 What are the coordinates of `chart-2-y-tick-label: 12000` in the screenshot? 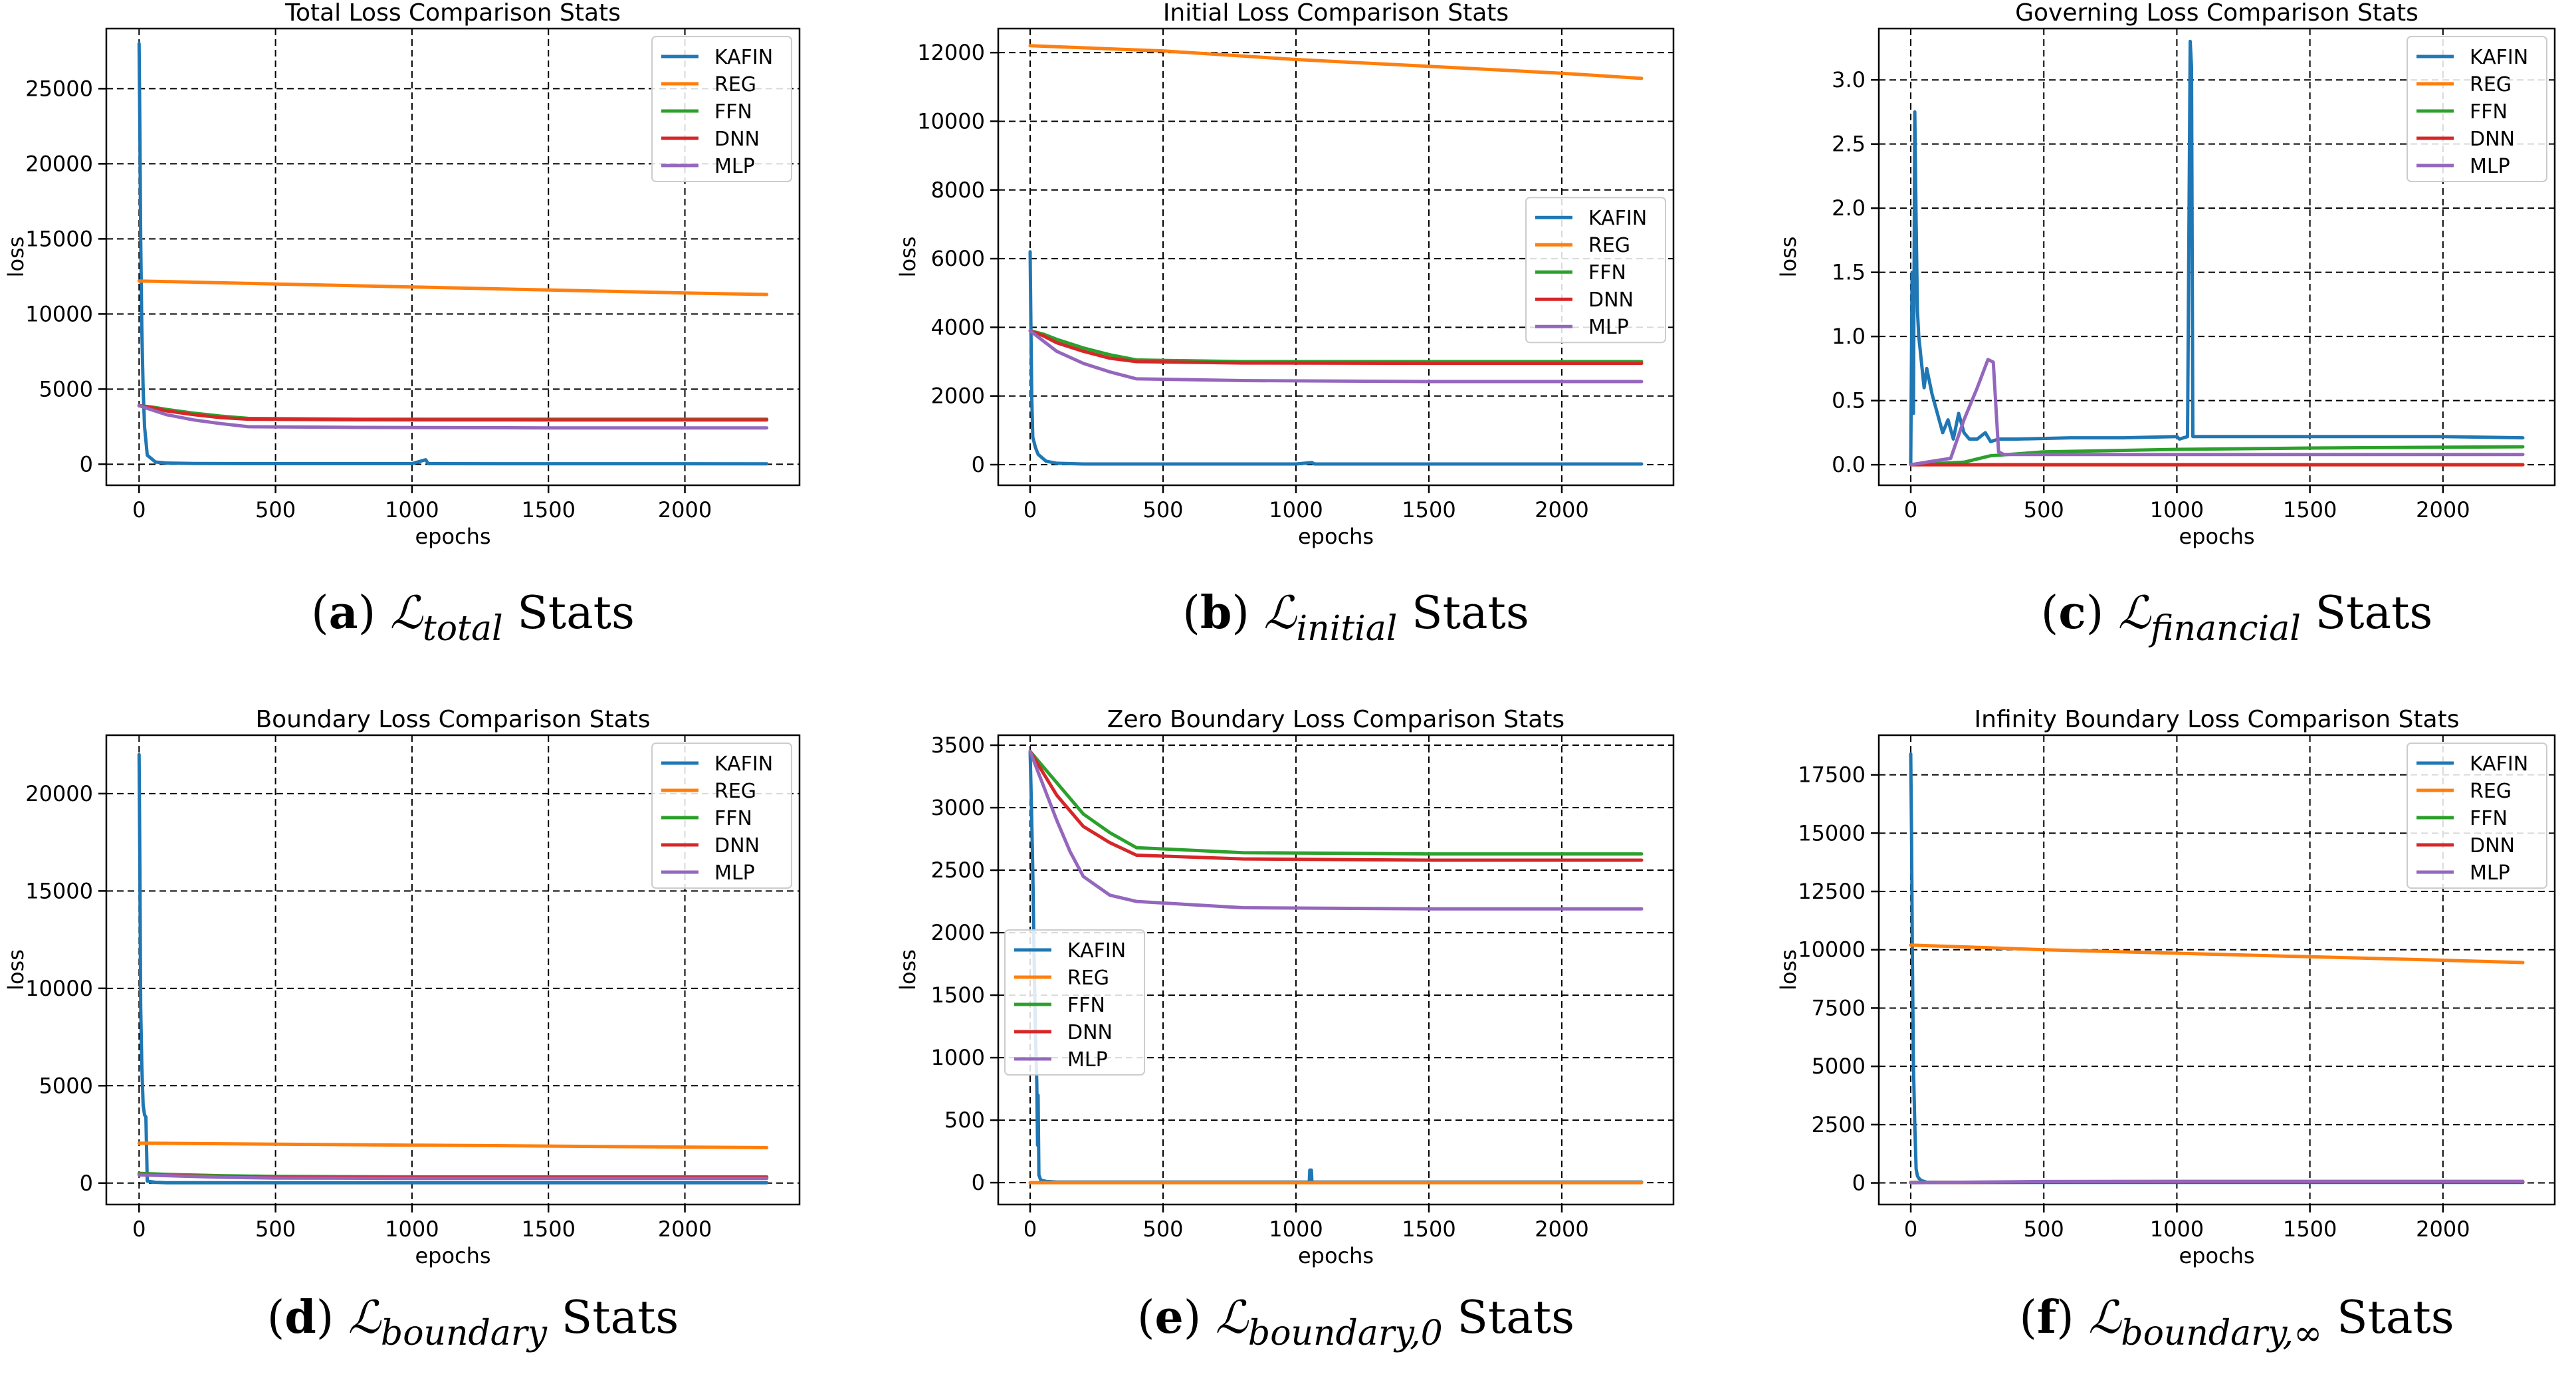 It's located at (951, 52).